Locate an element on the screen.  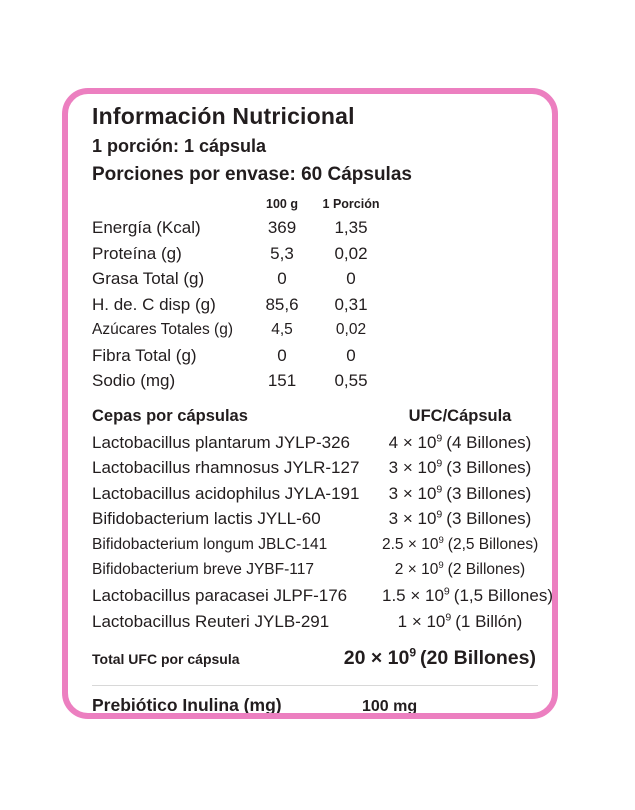
nutrient-name: Proteína (g) is located at coordinates (137, 253).